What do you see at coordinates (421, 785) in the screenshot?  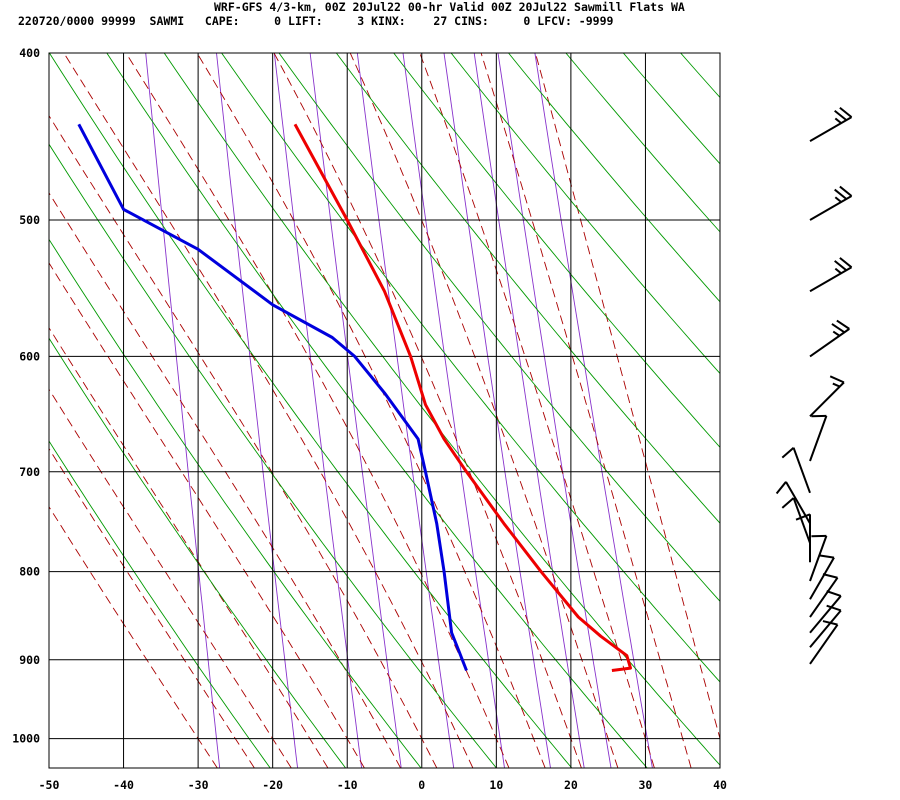 I see `x-tick-label: 0` at bounding box center [421, 785].